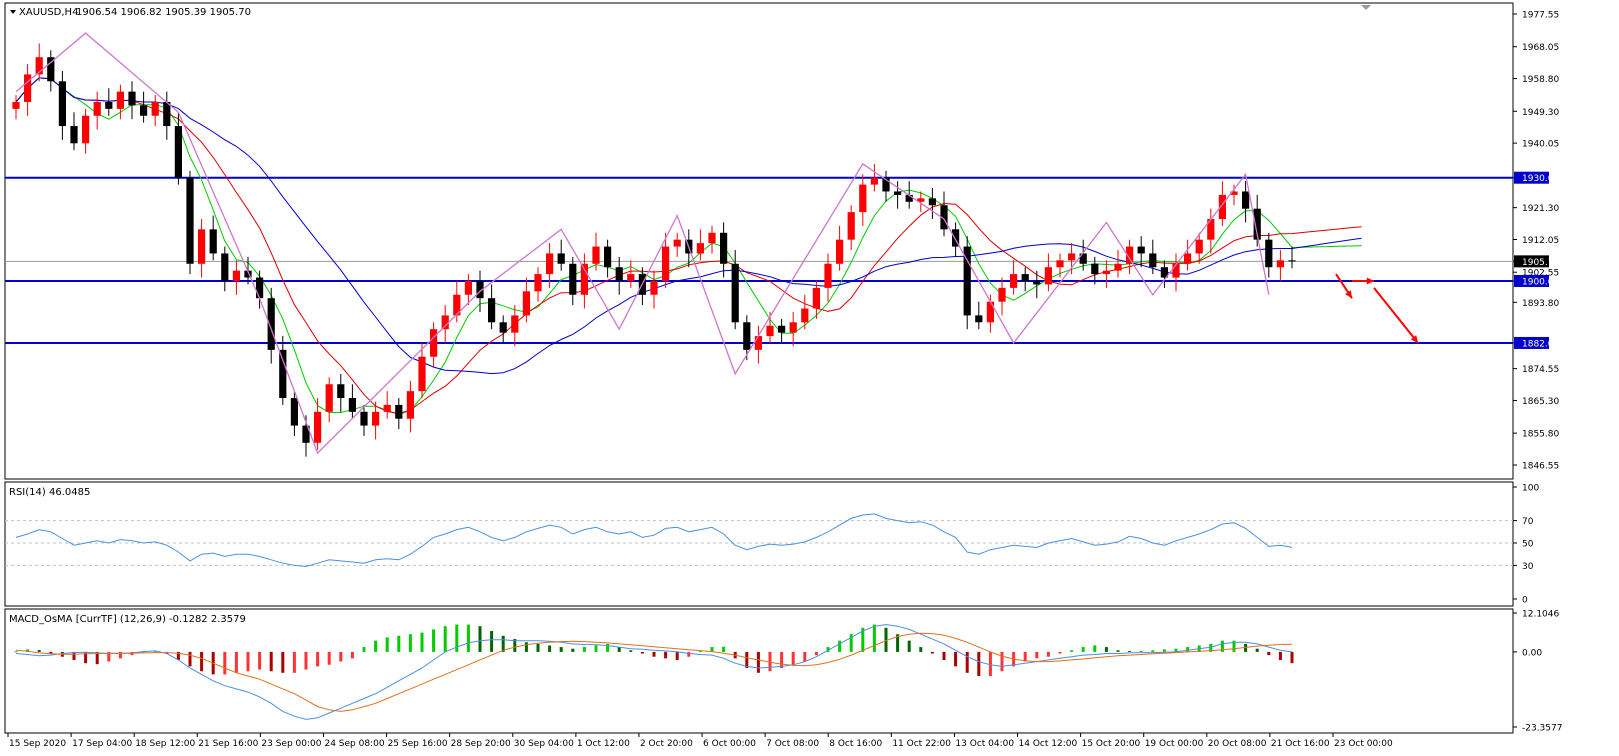 The image size is (1619, 756). I want to click on current-price-label-bg, so click(1531, 261).